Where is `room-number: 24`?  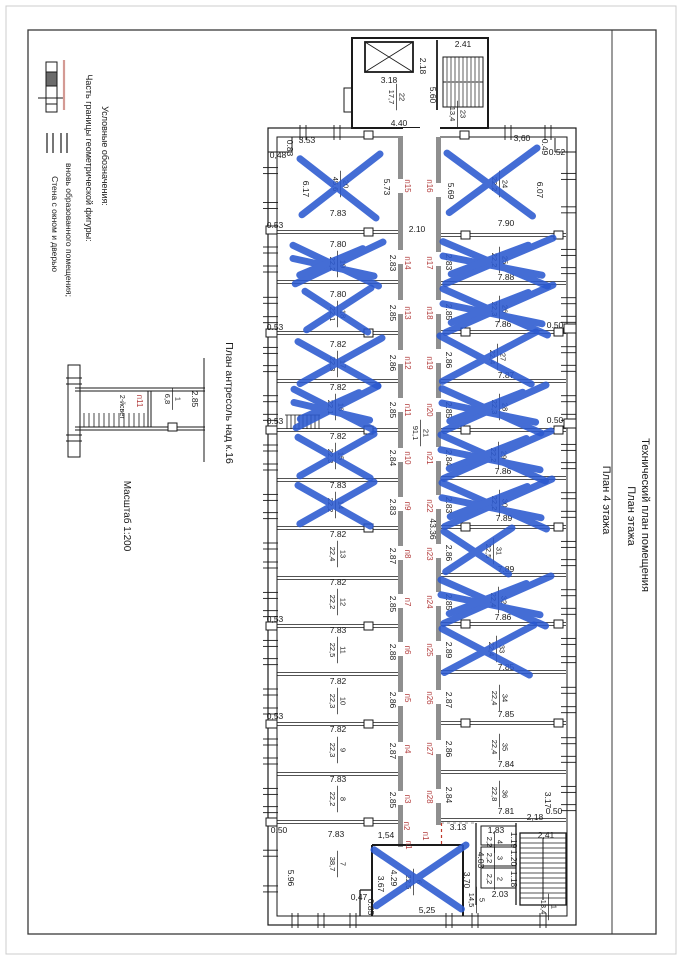
room-number: 24 is located at coordinates (505, 184).